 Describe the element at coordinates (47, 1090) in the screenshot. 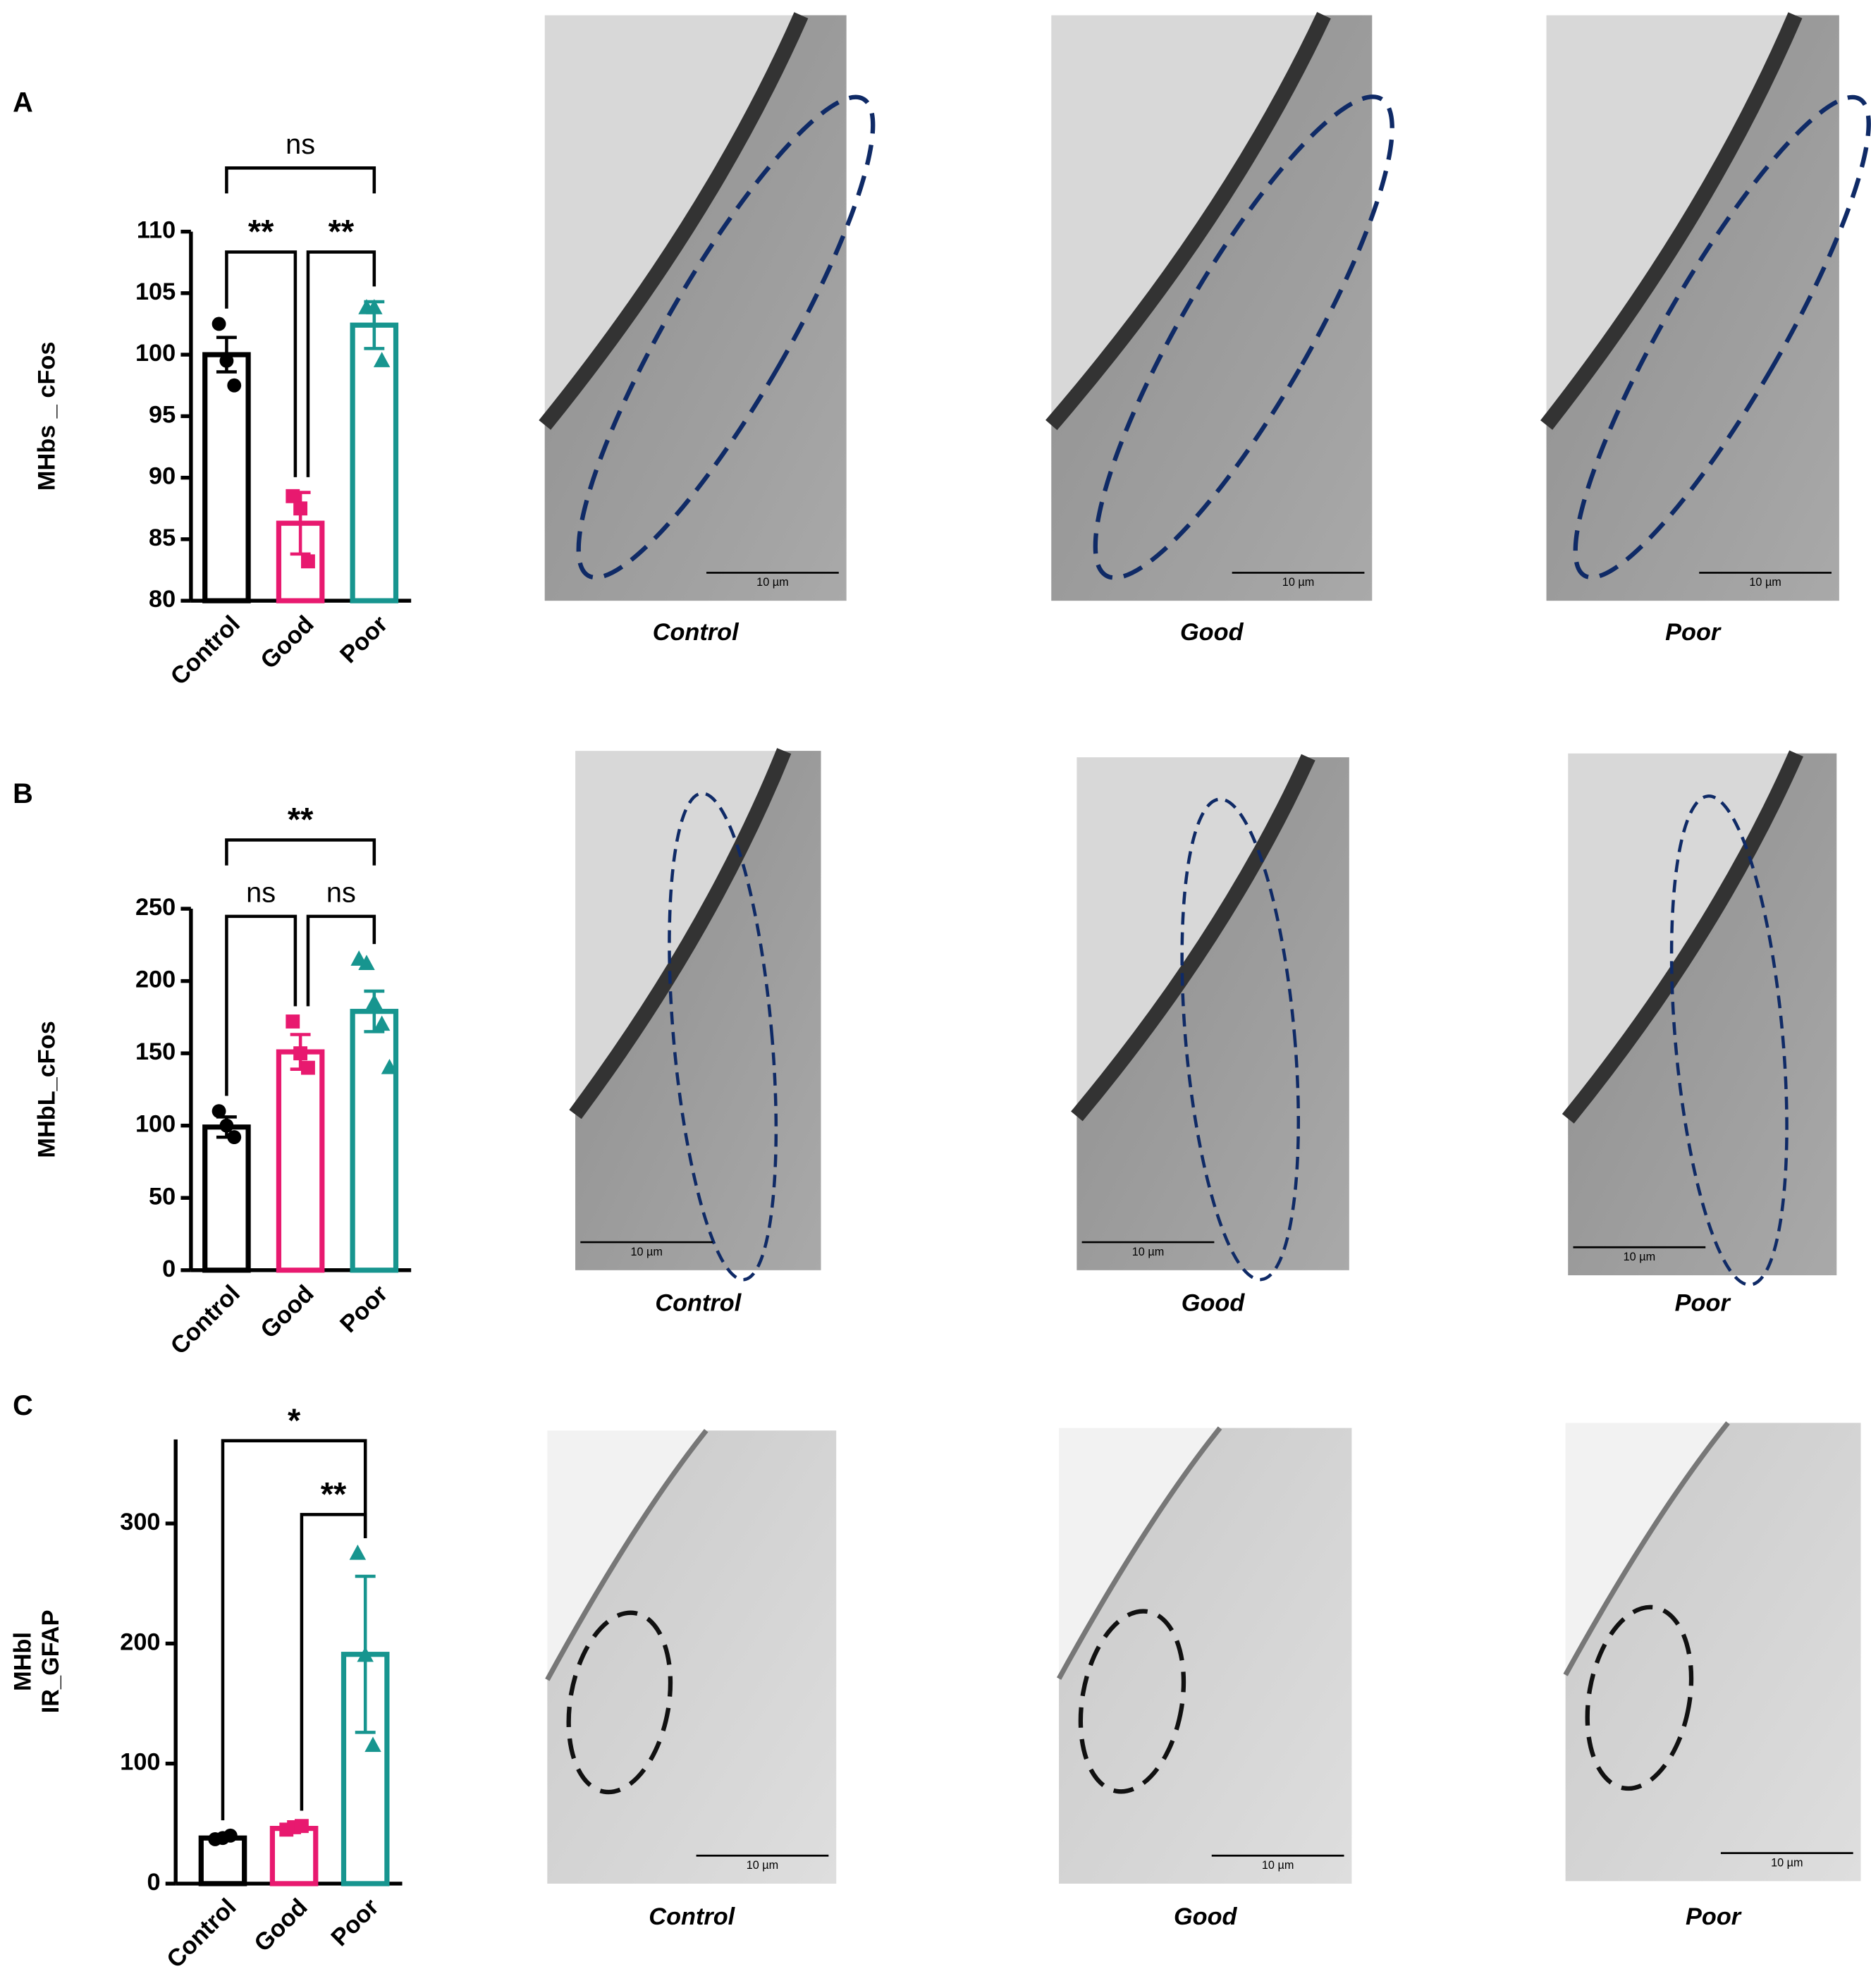

I see `y-axis-label: MHbL_cFos` at that location.